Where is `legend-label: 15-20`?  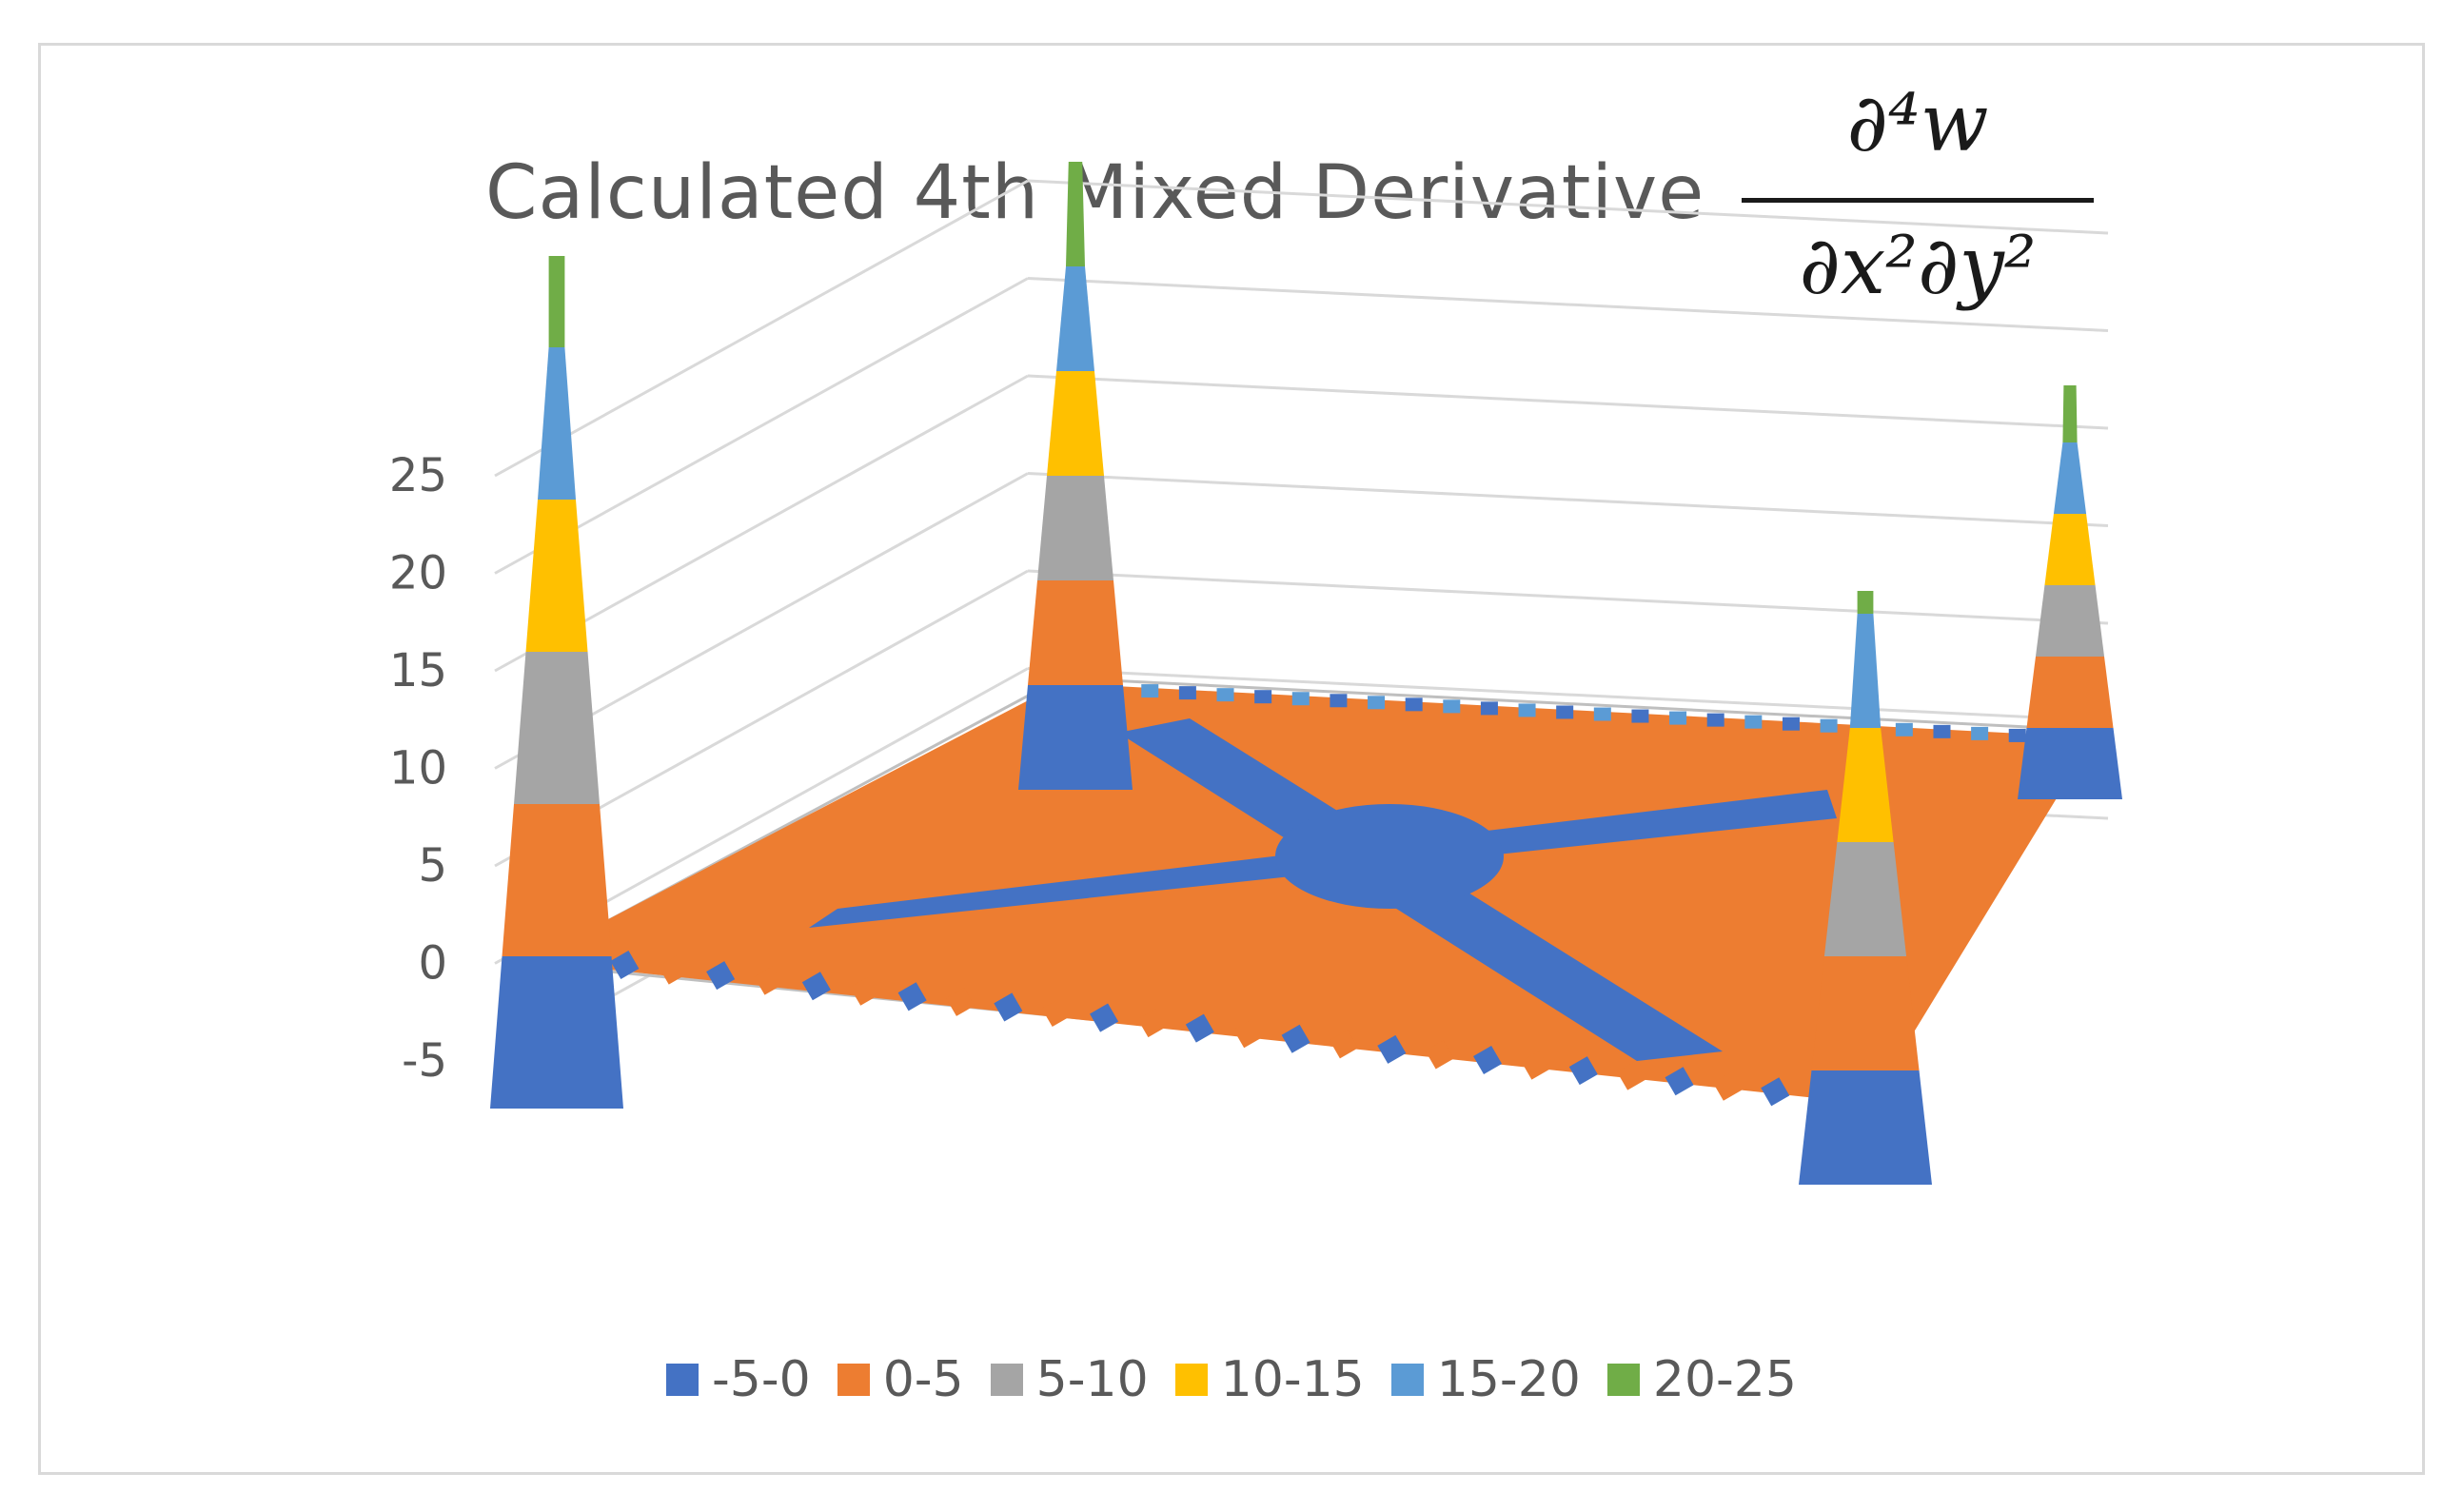 legend-label: 15-20 is located at coordinates (1508, 1379).